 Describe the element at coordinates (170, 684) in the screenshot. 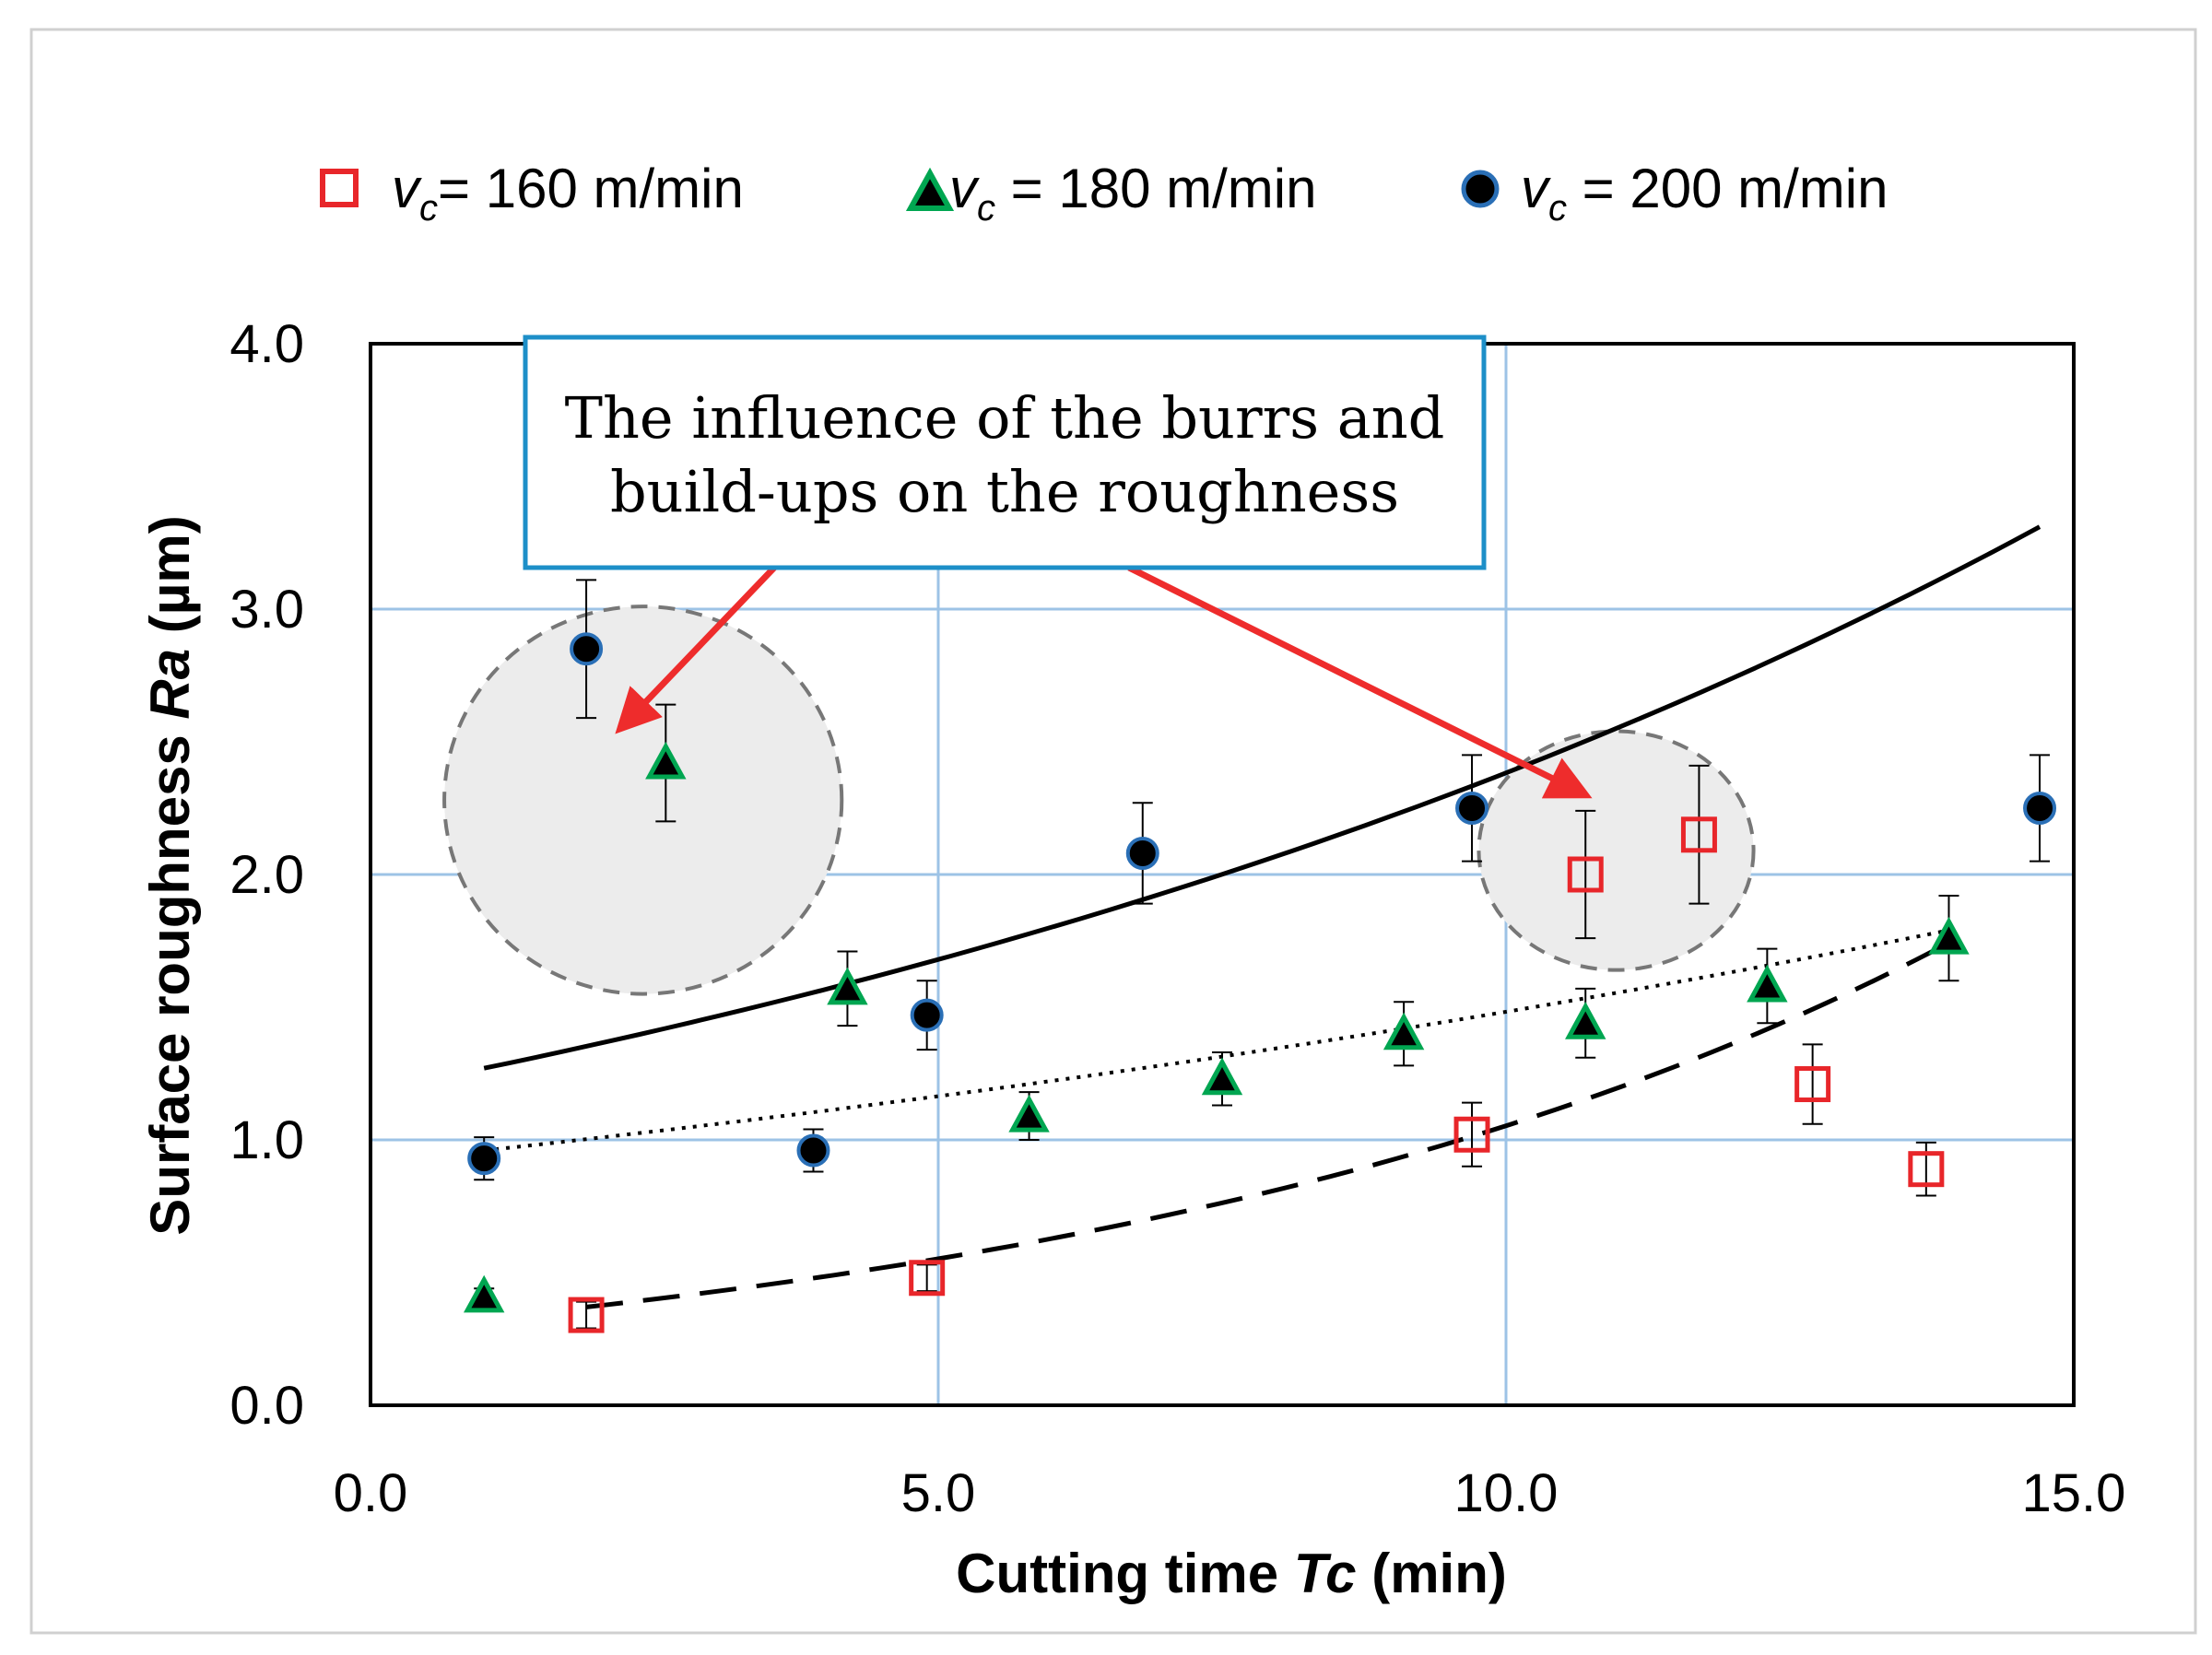

I see `y-axis-title-var: Ra` at that location.